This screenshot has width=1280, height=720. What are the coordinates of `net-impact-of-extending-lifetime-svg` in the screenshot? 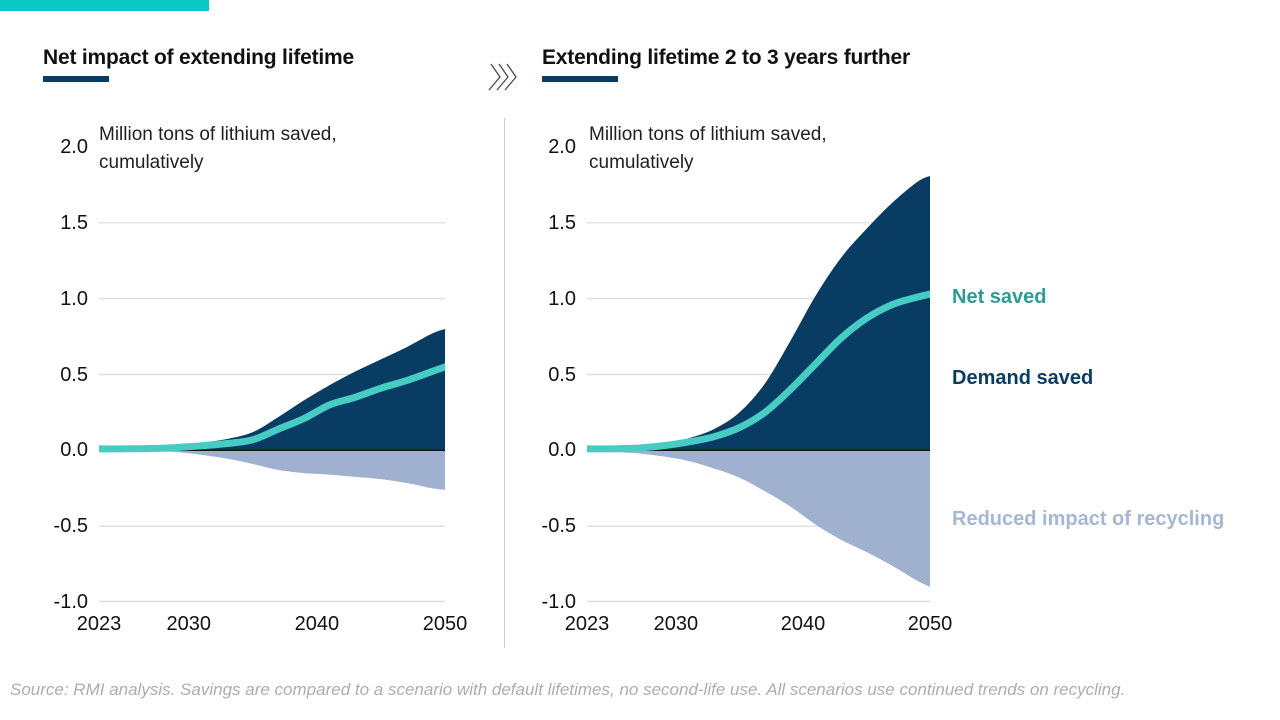 It's located at (272, 412).